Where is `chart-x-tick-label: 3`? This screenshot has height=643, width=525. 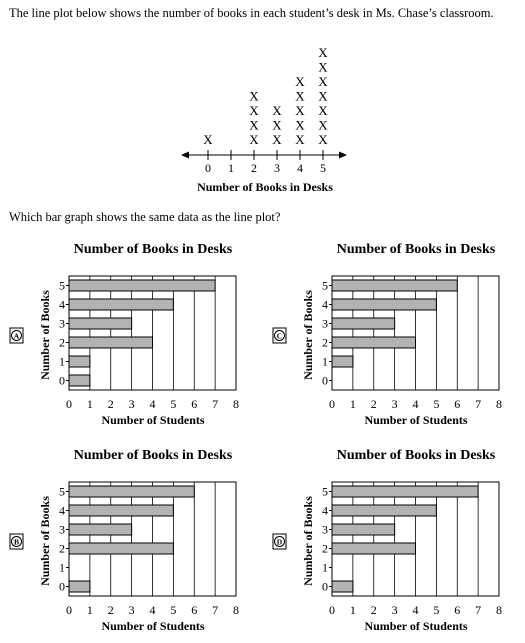 chart-x-tick-label: 3 is located at coordinates (132, 610).